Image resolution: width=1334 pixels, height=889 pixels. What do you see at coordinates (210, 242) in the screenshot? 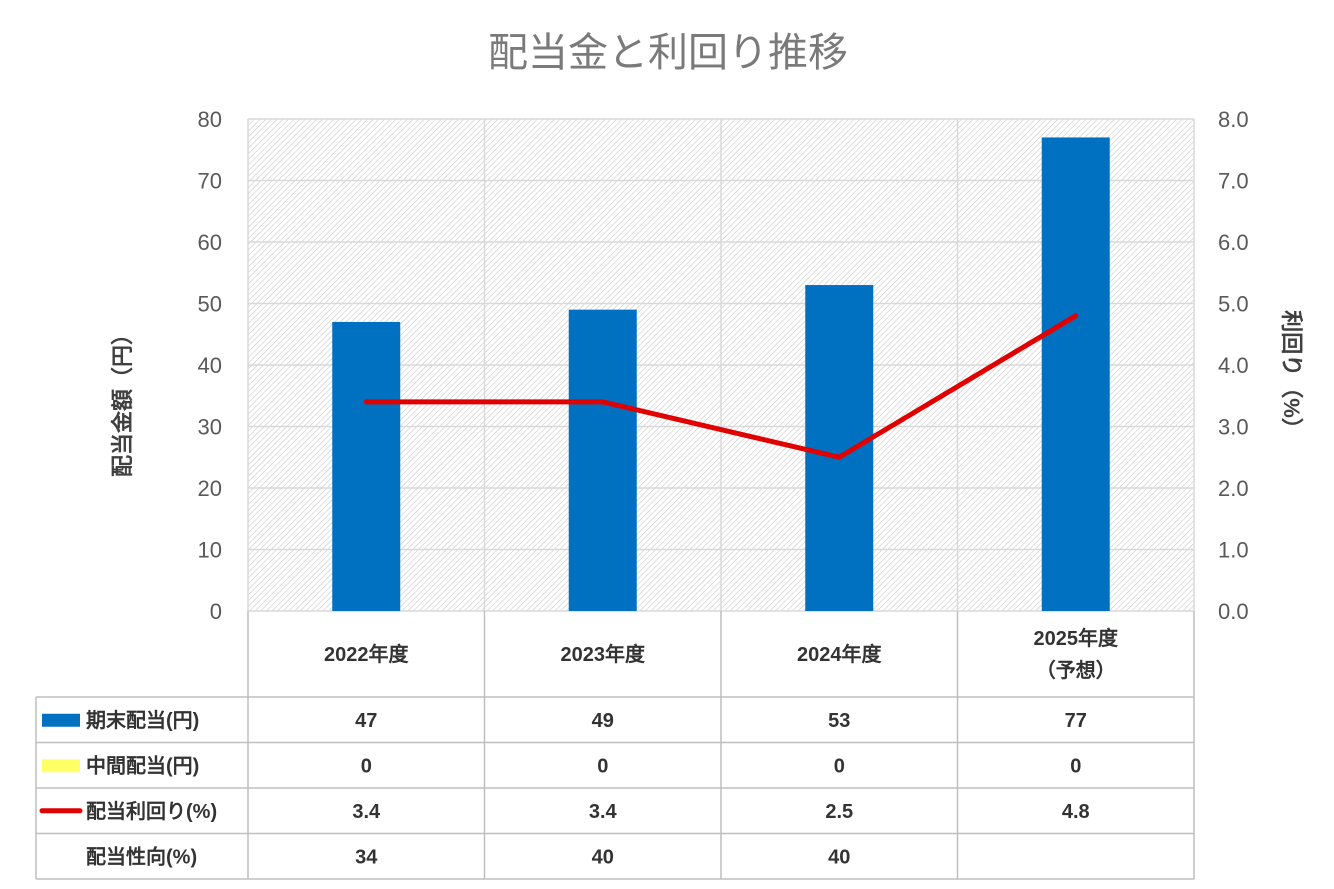
I see `y-tick-label: 60` at bounding box center [210, 242].